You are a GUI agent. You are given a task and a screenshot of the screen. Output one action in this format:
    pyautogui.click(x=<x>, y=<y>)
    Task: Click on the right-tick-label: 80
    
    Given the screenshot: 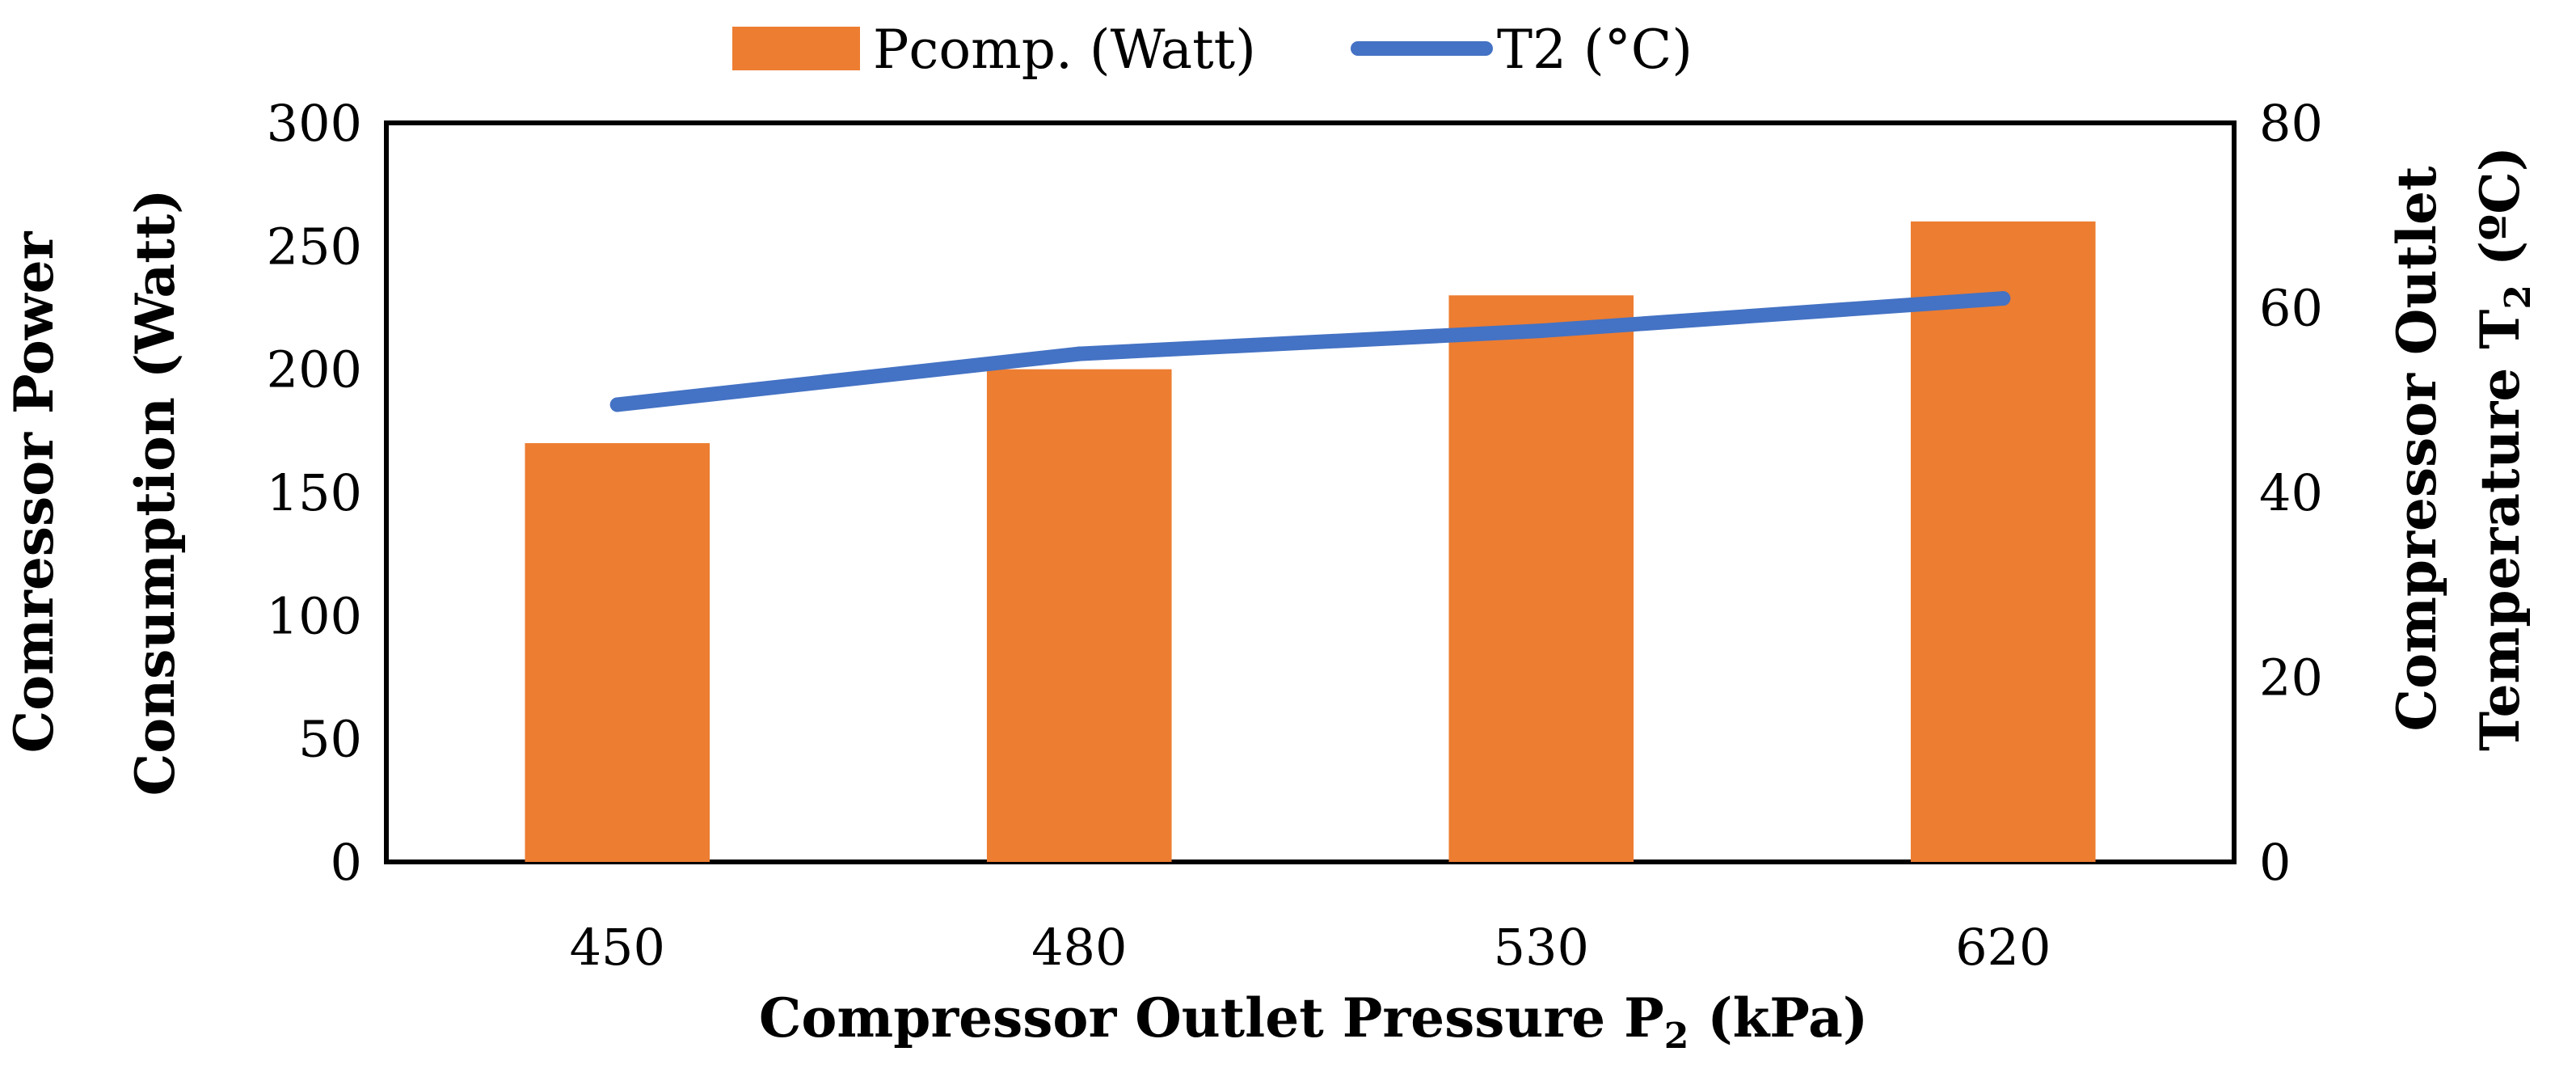 What is the action you would take?
    pyautogui.click(x=2291, y=123)
    